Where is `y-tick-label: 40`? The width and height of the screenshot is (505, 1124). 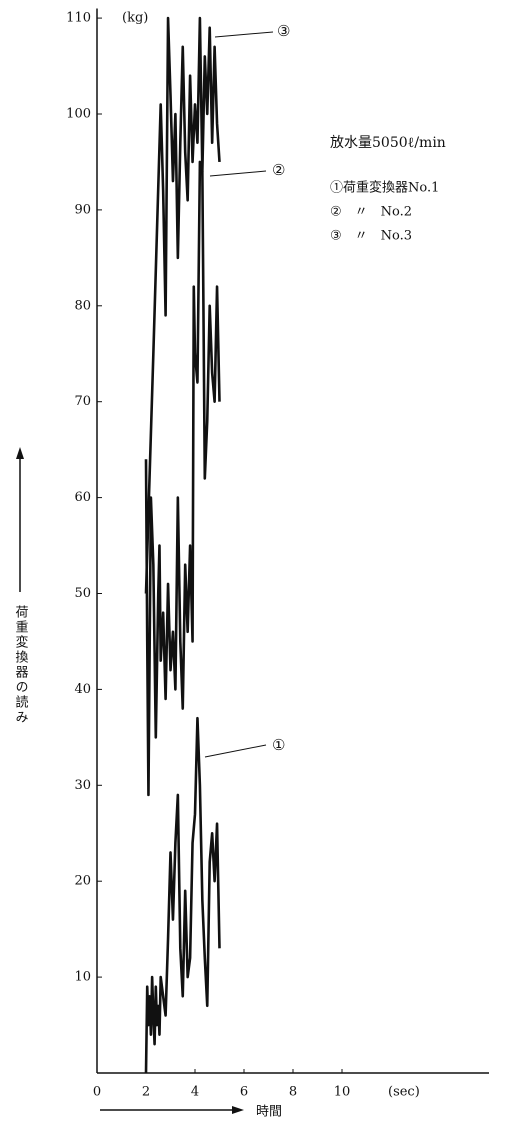 y-tick-label: 40 is located at coordinates (82, 689).